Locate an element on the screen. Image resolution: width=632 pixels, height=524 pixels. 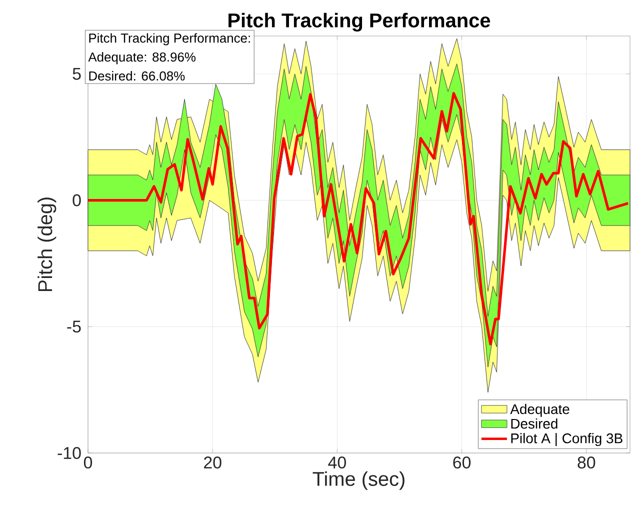
annotation: Adequate: 88.96% is located at coordinates (142, 58).